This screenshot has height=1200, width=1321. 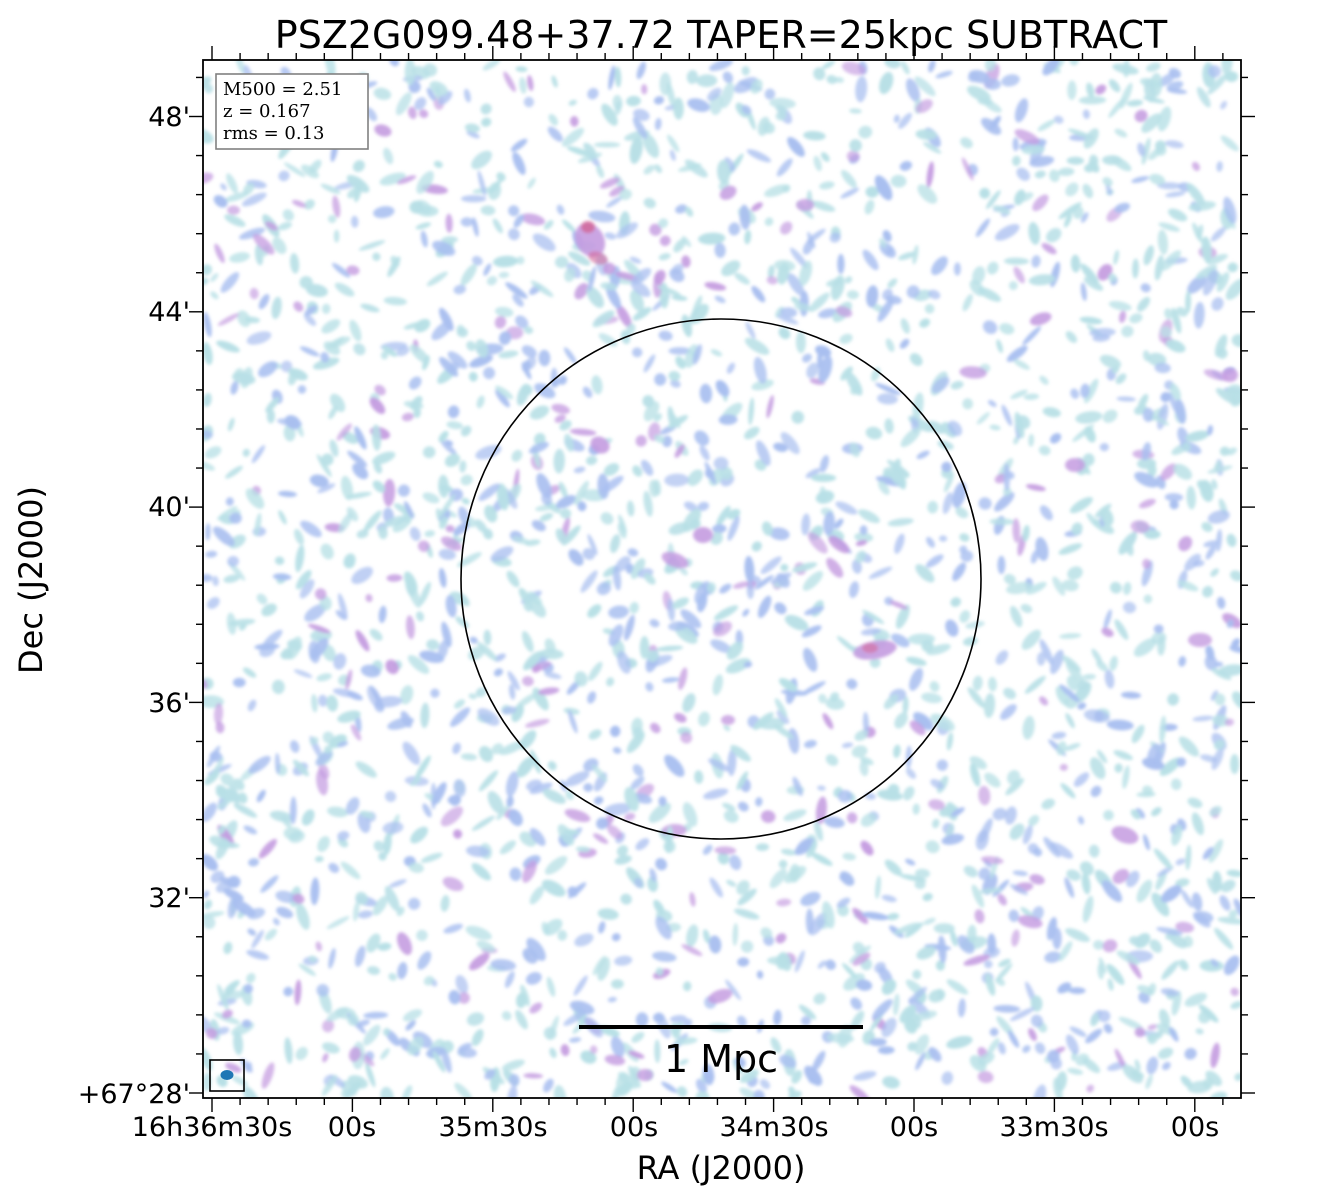 I want to click on info-rms: rms = 0.13, so click(x=274, y=133).